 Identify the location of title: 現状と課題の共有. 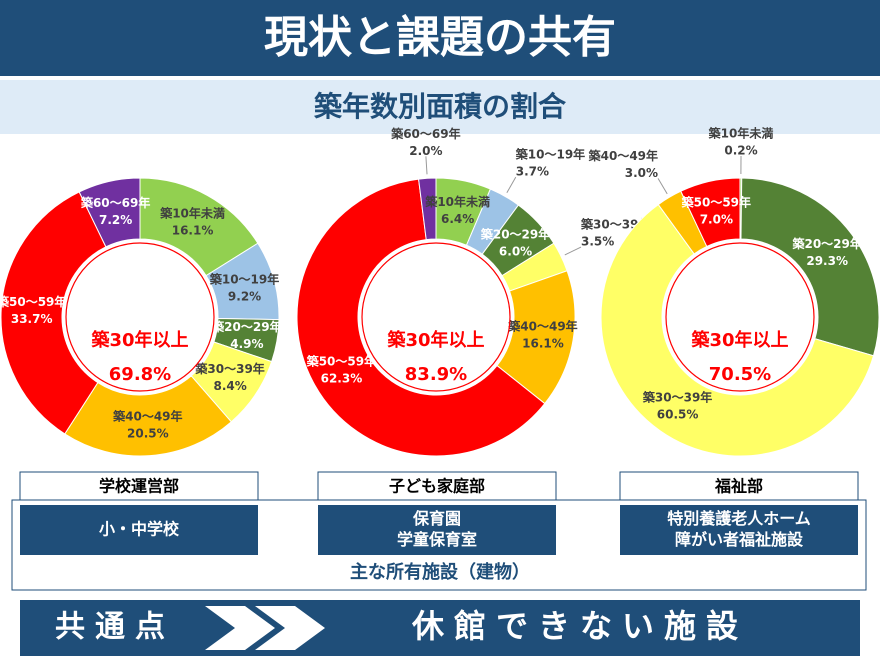
(440, 37).